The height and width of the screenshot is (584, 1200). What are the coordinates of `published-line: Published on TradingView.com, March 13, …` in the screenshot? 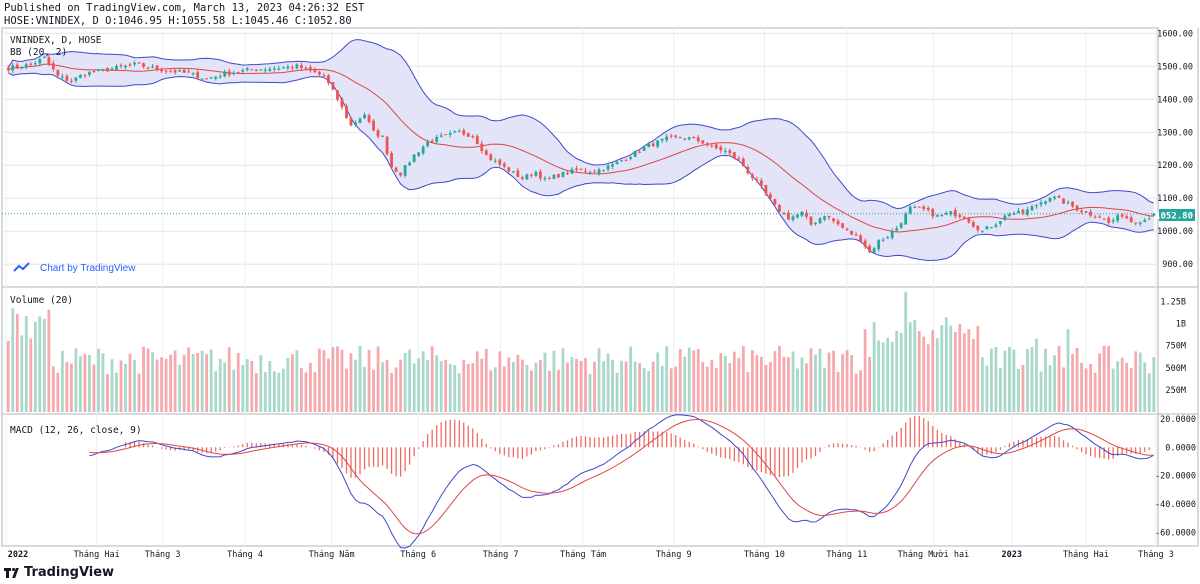 It's located at (184, 8).